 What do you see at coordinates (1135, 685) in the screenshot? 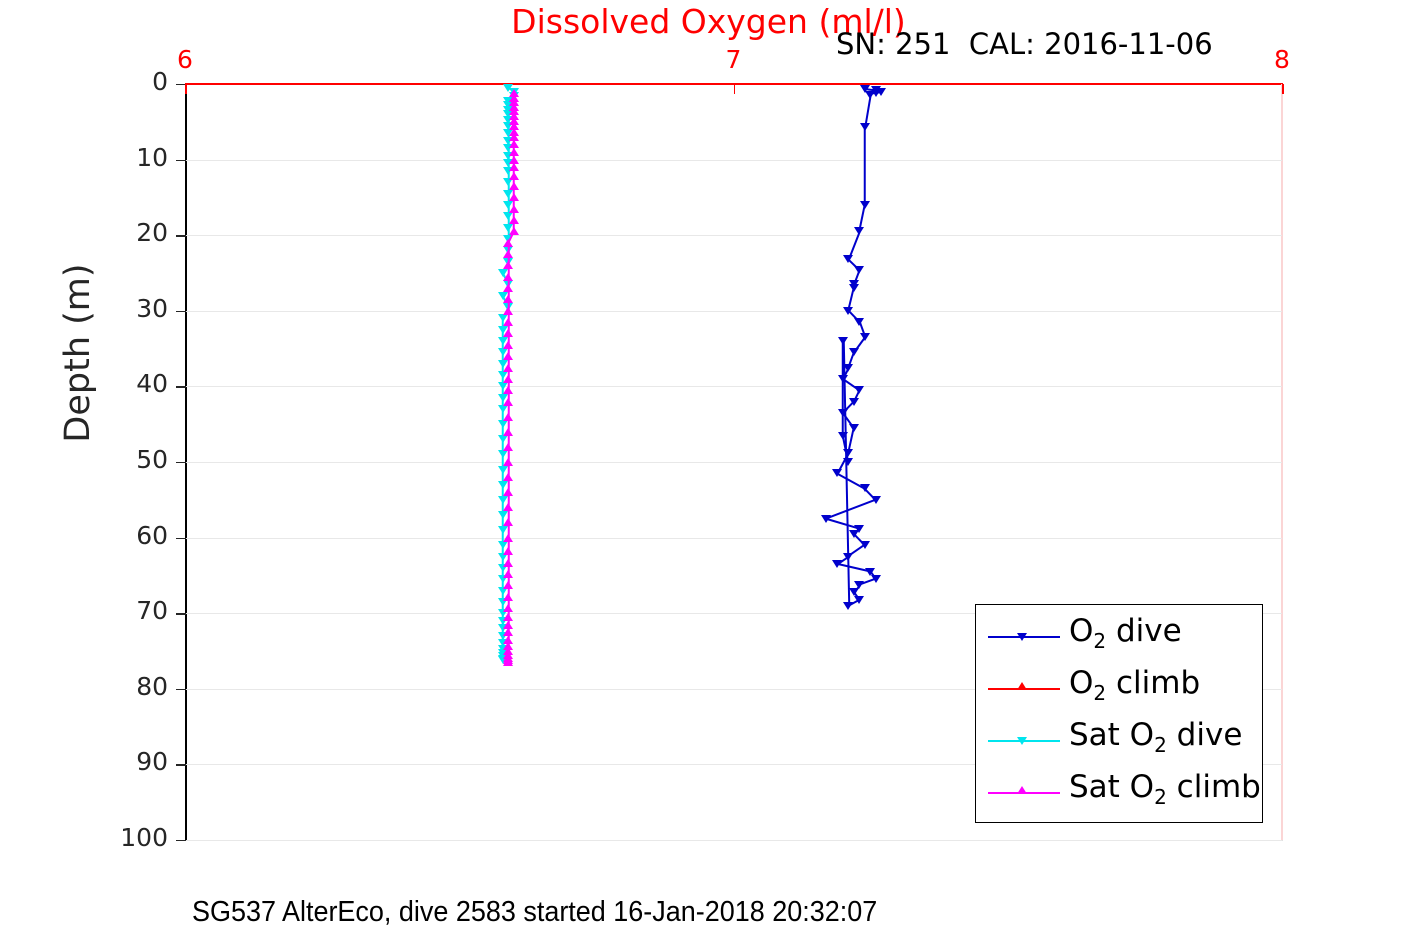
I see `legend-item-label: O2 climb` at bounding box center [1135, 685].